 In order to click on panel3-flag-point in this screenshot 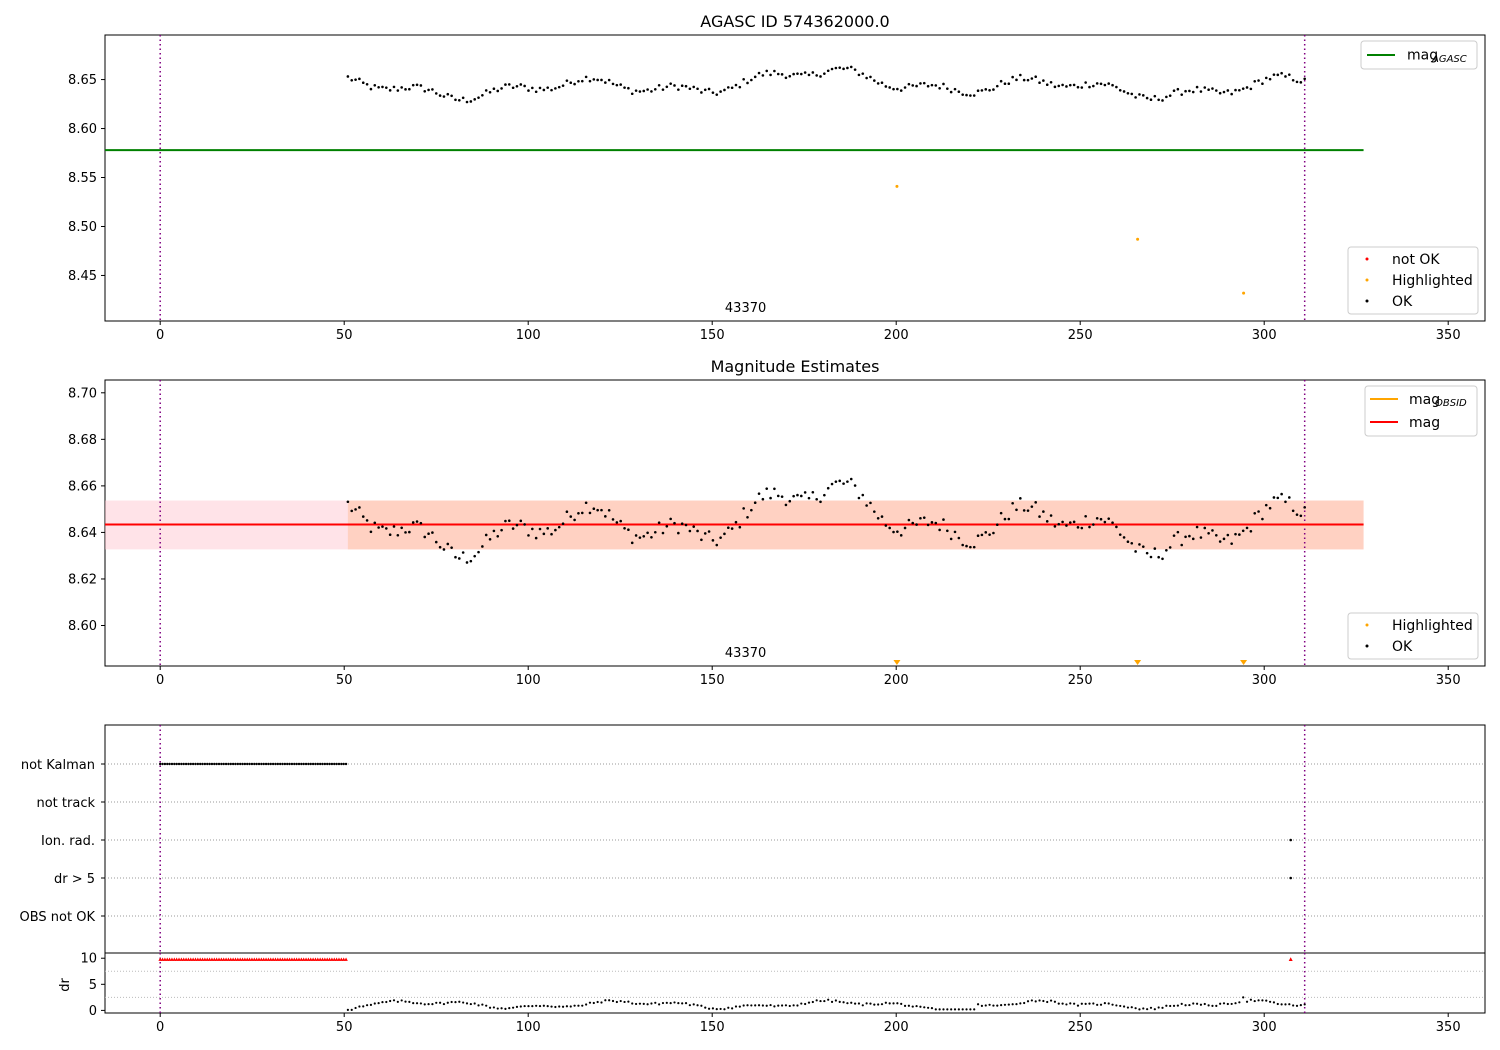, I will do `click(1290, 840)`.